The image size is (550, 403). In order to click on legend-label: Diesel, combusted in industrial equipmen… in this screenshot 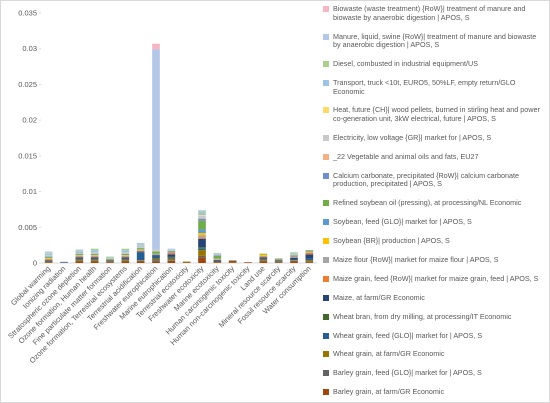, I will do `click(406, 63)`.